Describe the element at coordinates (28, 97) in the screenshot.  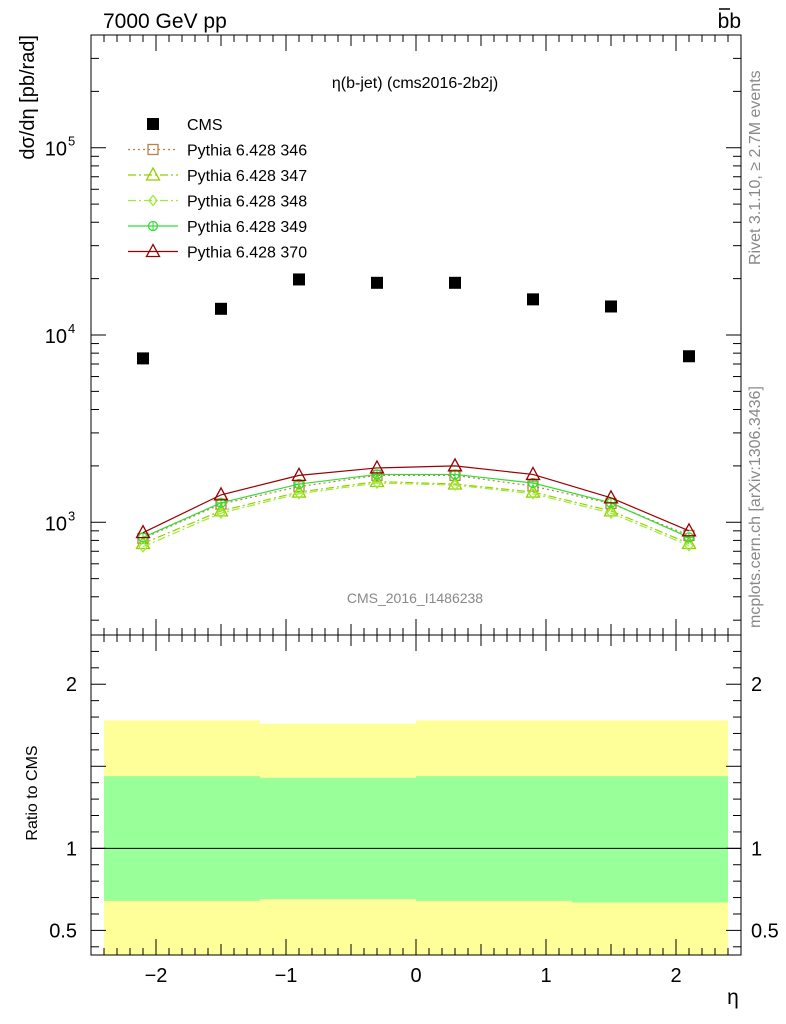
I see `main-y-axis-label: dσ/dη [pb/rad]` at that location.